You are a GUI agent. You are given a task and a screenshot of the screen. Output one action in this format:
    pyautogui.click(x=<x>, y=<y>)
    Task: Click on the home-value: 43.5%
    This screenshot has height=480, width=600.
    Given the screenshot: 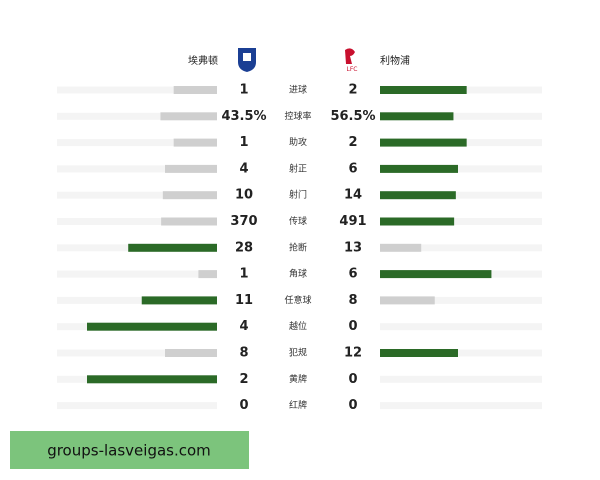 What is the action you would take?
    pyautogui.click(x=243, y=116)
    